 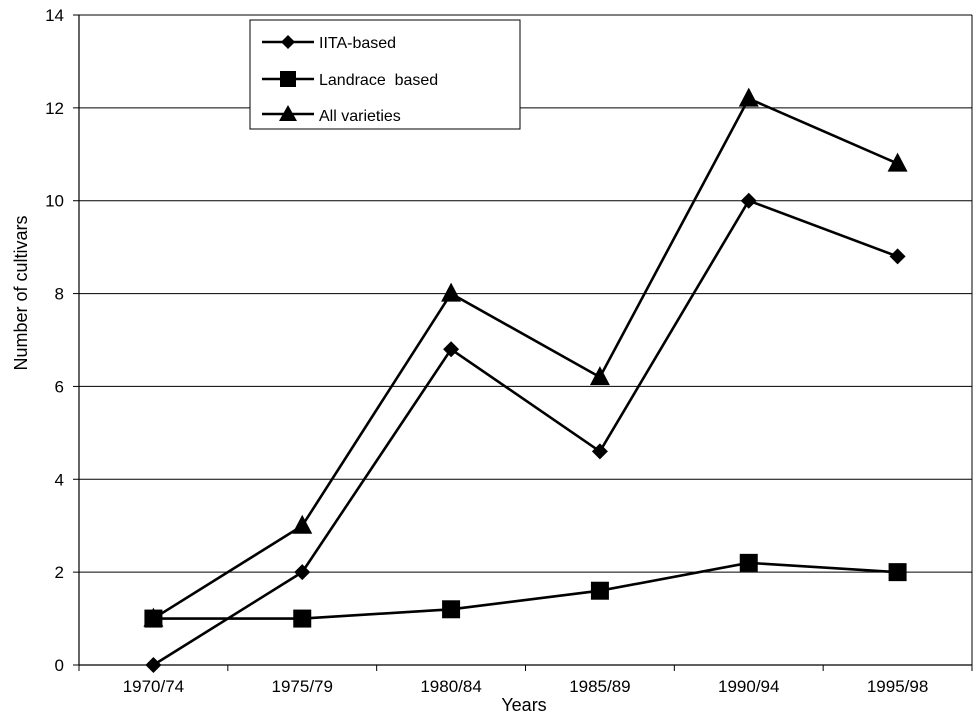 What do you see at coordinates (748, 686) in the screenshot?
I see `x-tick-label: 1990/94` at bounding box center [748, 686].